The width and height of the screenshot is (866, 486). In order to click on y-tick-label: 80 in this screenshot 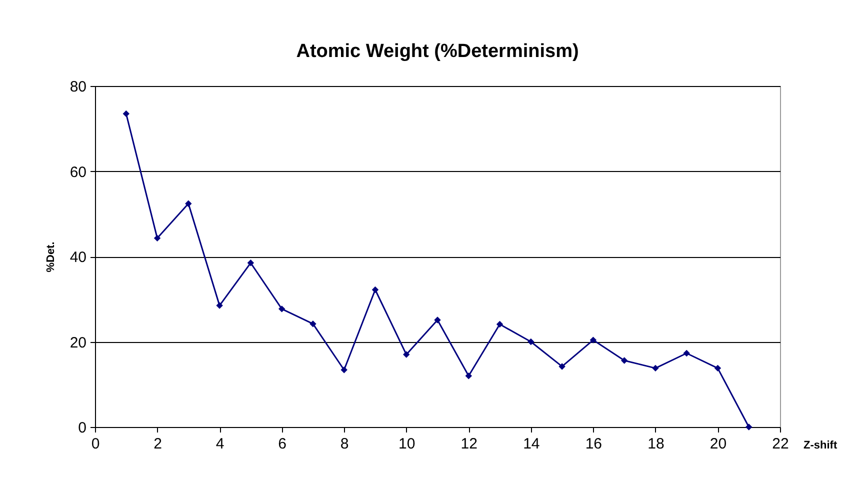, I will do `click(78, 87)`.